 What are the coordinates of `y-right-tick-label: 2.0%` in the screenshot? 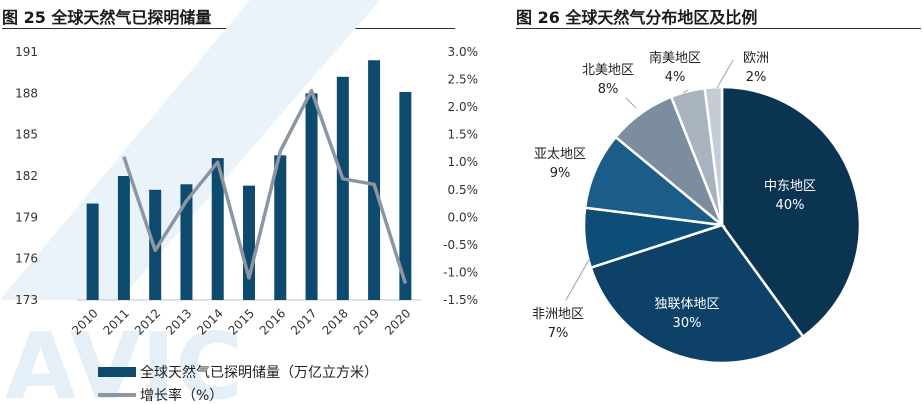 It's located at (463, 107).